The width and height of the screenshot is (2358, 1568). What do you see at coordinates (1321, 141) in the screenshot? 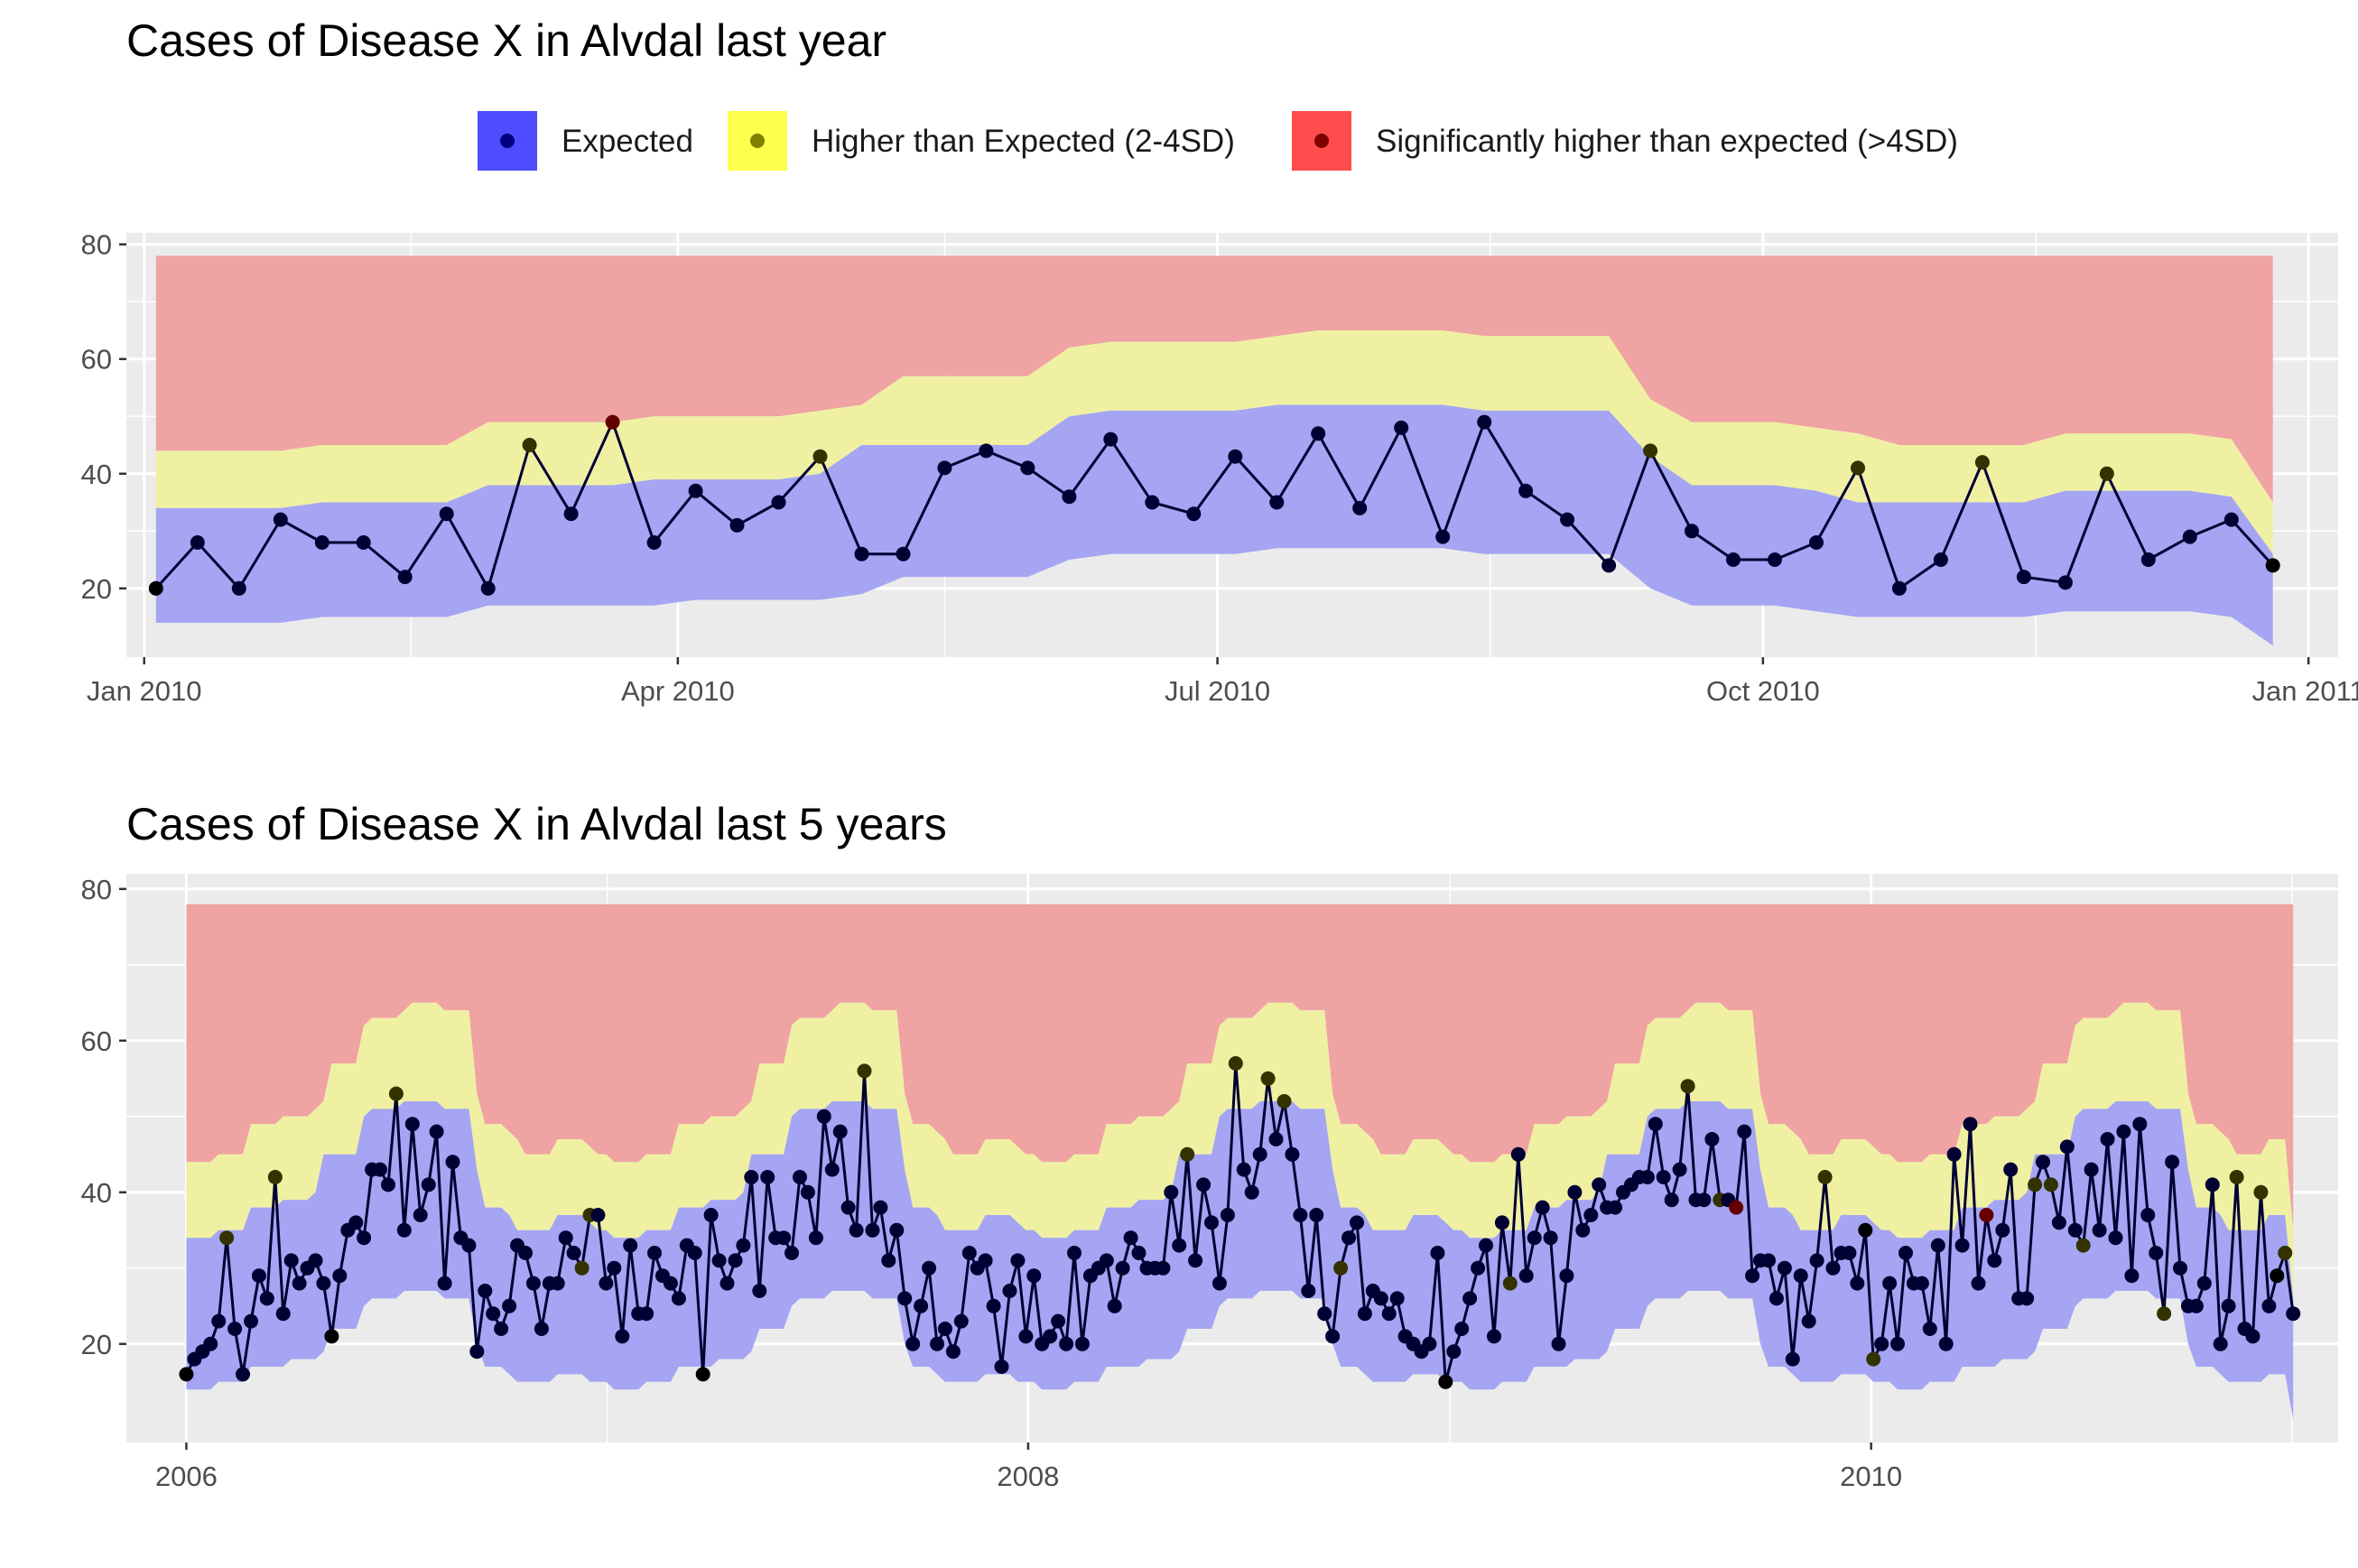
I see `legend-dot-significant` at bounding box center [1321, 141].